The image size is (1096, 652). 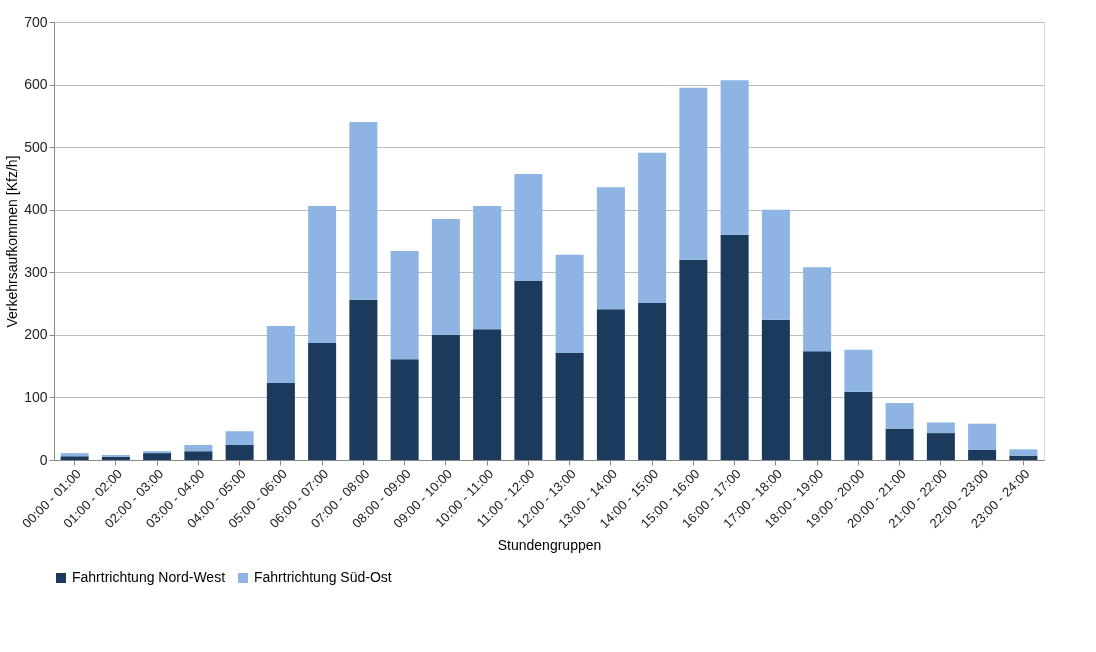 What do you see at coordinates (43, 459) in the screenshot?
I see `y-tick-label: 0` at bounding box center [43, 459].